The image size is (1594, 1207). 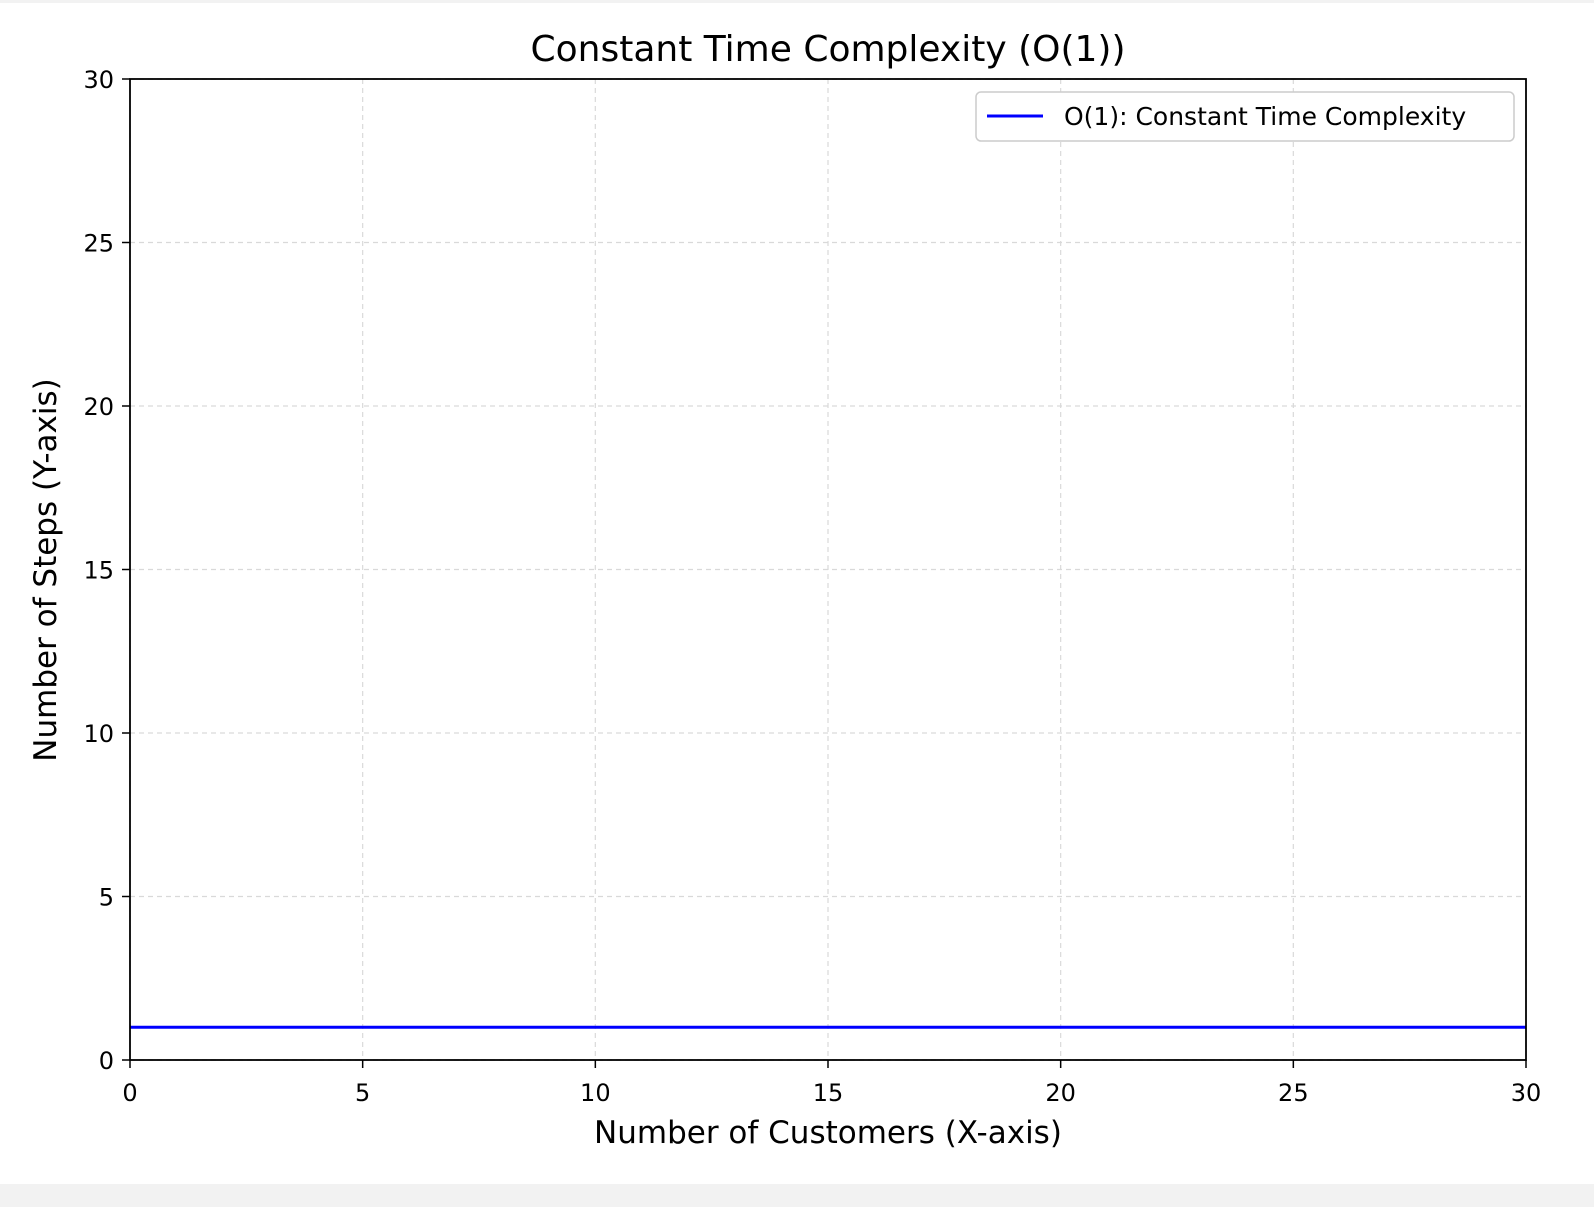 What do you see at coordinates (1265, 116) in the screenshot?
I see `legend-label-o1: O(1): Constant Time Complexity` at bounding box center [1265, 116].